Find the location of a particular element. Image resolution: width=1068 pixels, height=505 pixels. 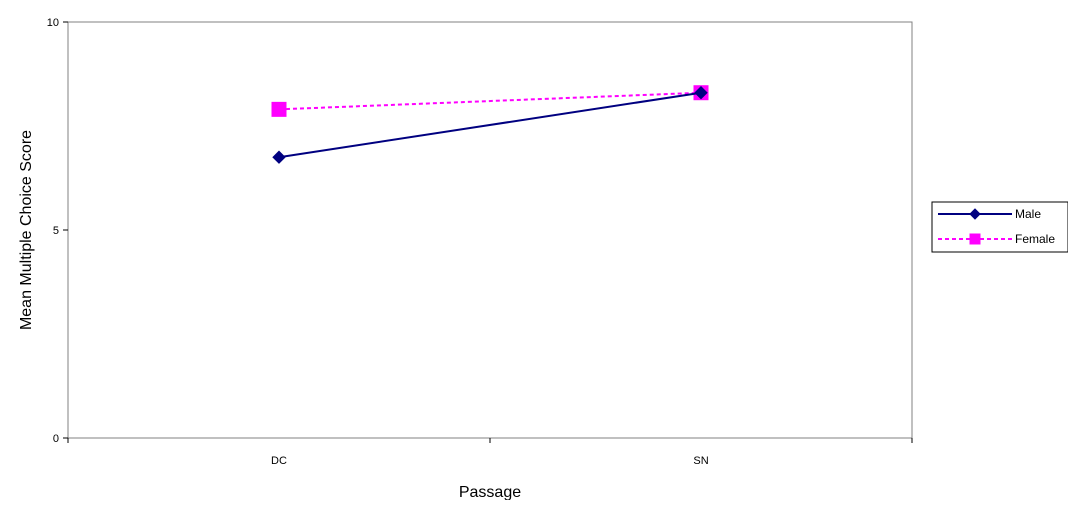

y-tick-label: 5 is located at coordinates (56, 231).